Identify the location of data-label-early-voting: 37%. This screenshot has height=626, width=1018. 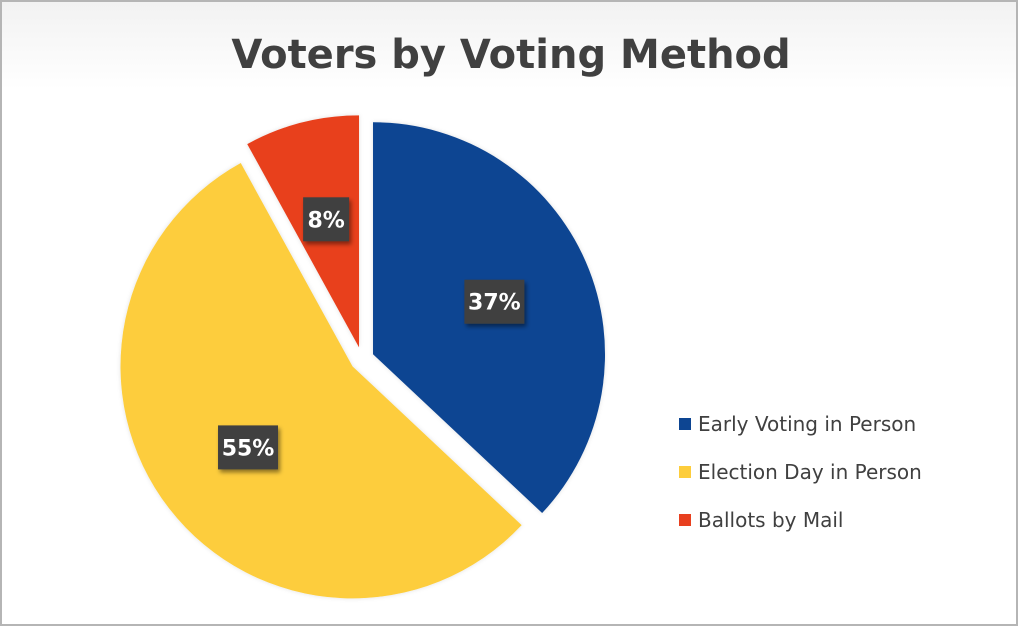
(494, 301).